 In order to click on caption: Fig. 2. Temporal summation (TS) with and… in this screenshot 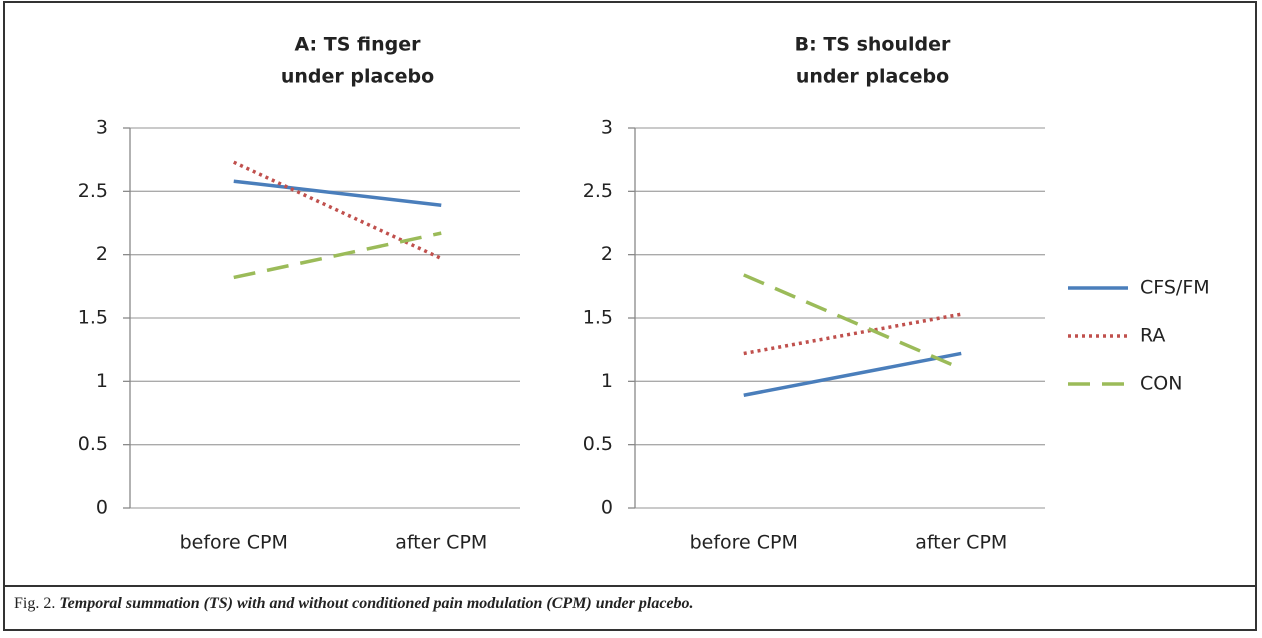, I will do `click(354, 603)`.